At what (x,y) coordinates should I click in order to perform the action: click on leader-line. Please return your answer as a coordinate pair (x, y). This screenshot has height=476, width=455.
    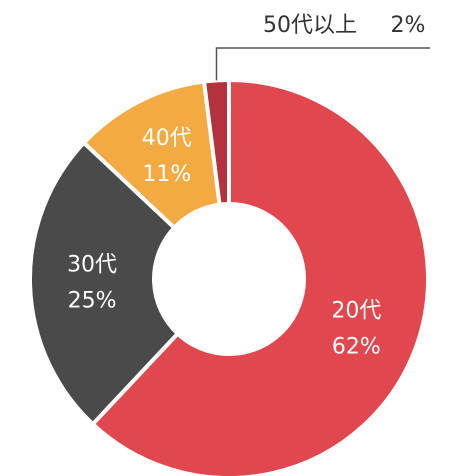
    Looking at the image, I should click on (322, 64).